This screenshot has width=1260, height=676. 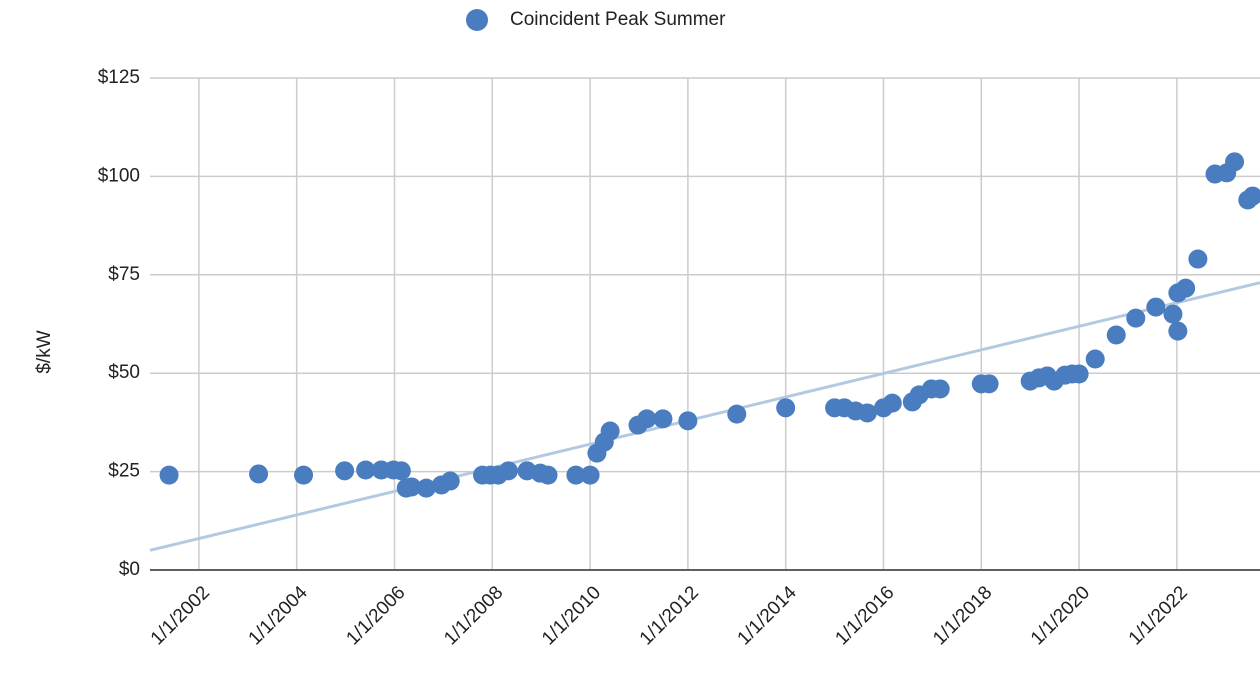 I want to click on y-tick-label: $75, so click(x=124, y=274).